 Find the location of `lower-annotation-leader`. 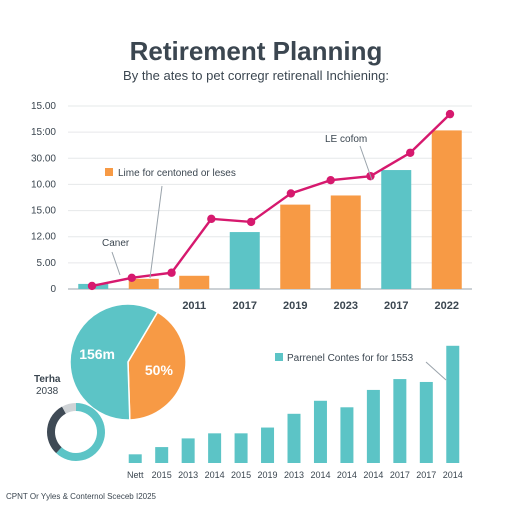

lower-annotation-leader is located at coordinates (436, 371).